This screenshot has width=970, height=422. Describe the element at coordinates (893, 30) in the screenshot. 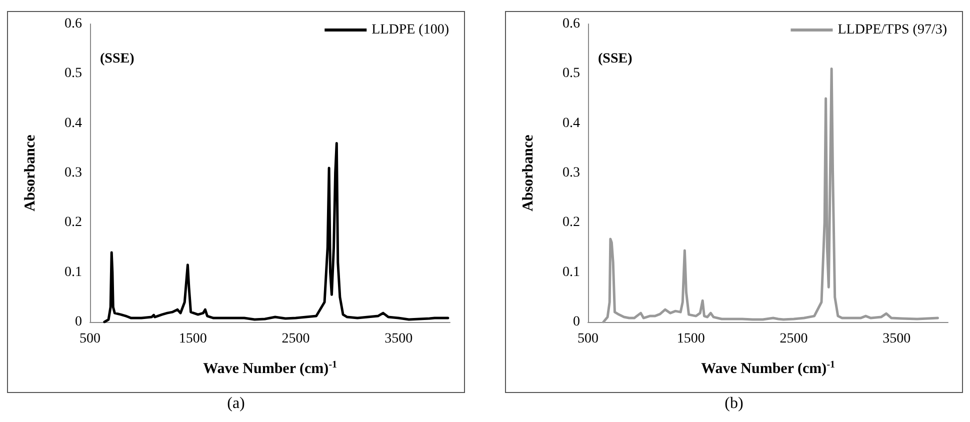

I see `legend-label: LLDPE/TPS (97/3)` at that location.